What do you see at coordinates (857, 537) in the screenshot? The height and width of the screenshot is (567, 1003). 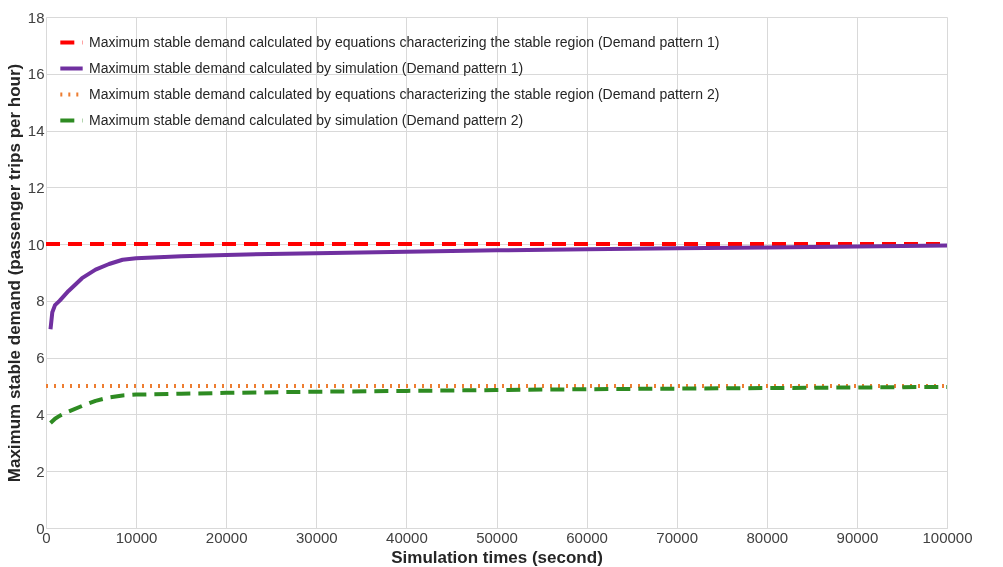 I see `x-tick-label: 90000` at bounding box center [857, 537].